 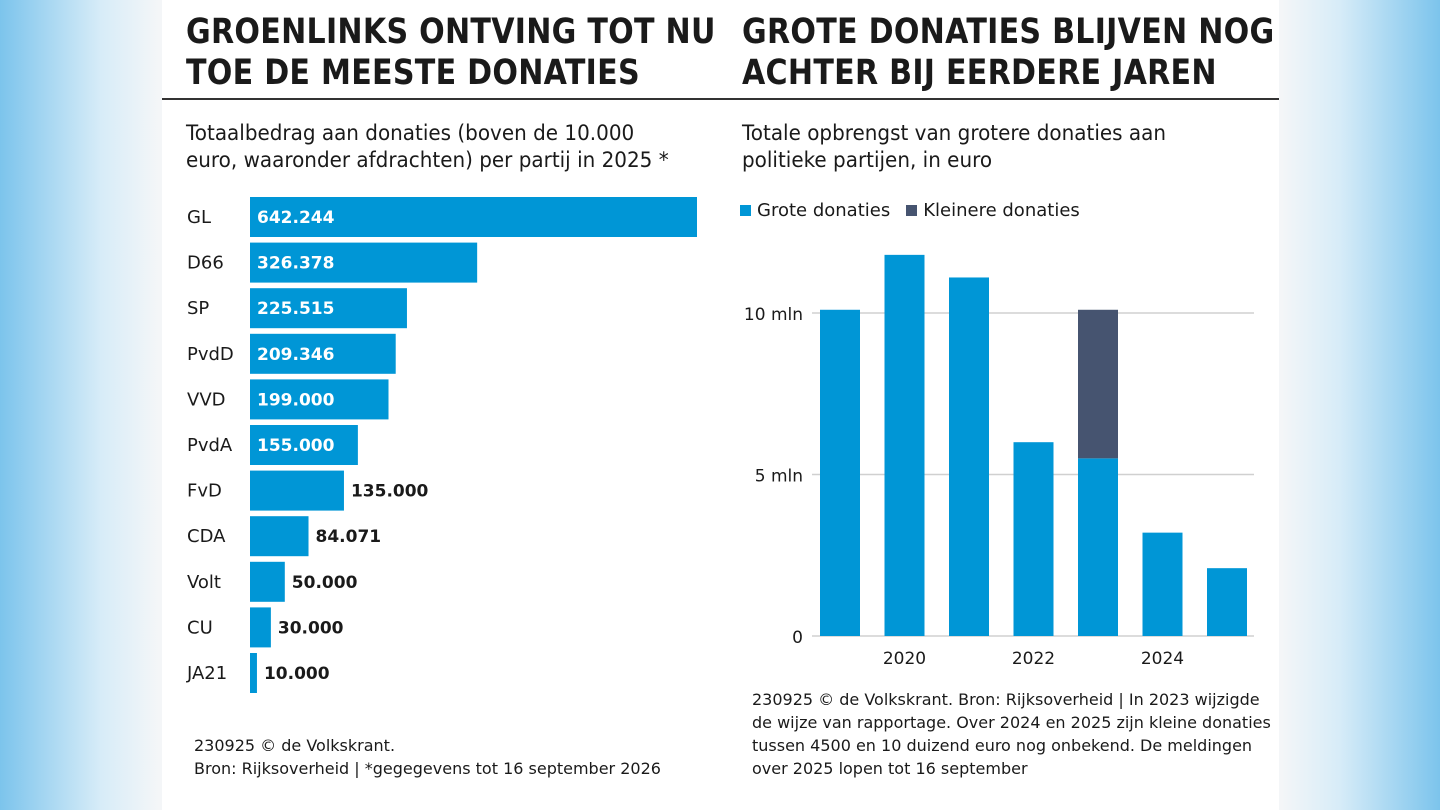 What do you see at coordinates (296, 446) in the screenshot?
I see `value-label-pvda: 155.000` at bounding box center [296, 446].